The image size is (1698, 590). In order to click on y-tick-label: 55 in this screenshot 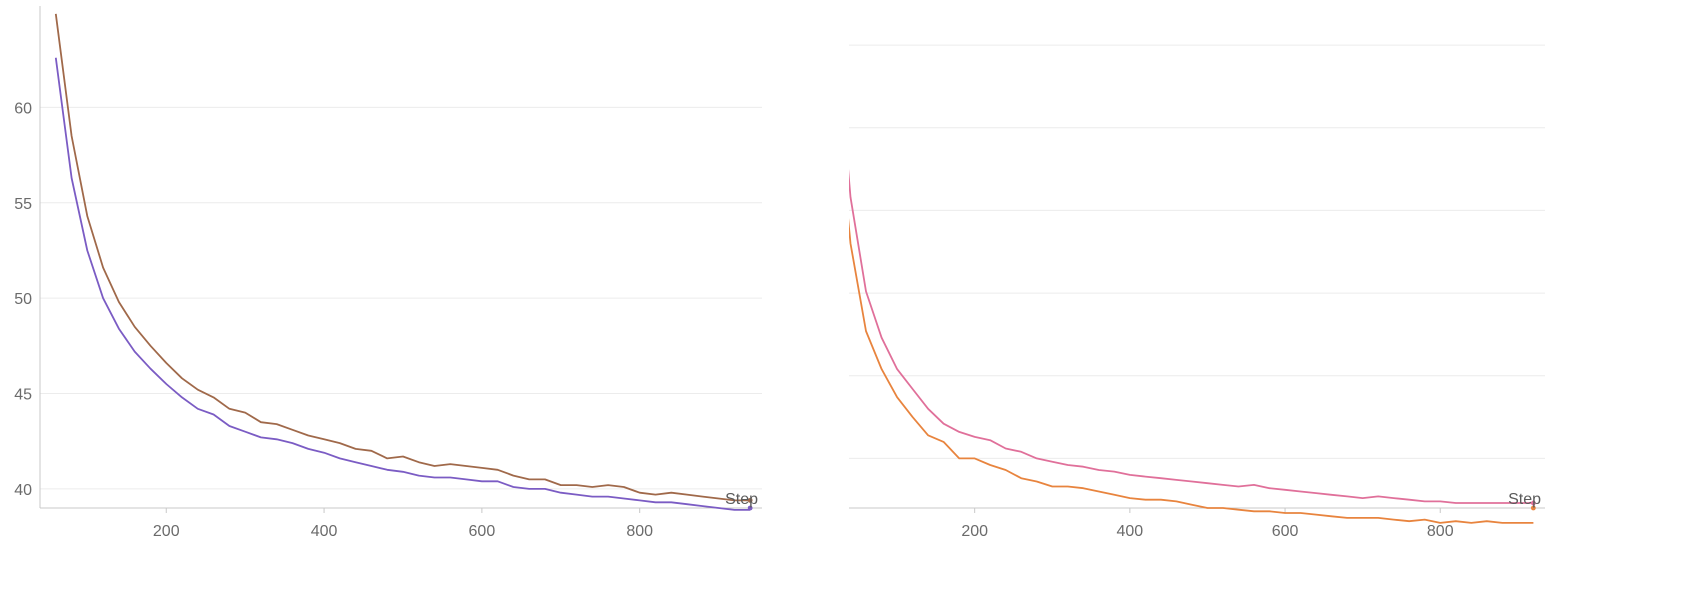, I will do `click(23, 204)`.